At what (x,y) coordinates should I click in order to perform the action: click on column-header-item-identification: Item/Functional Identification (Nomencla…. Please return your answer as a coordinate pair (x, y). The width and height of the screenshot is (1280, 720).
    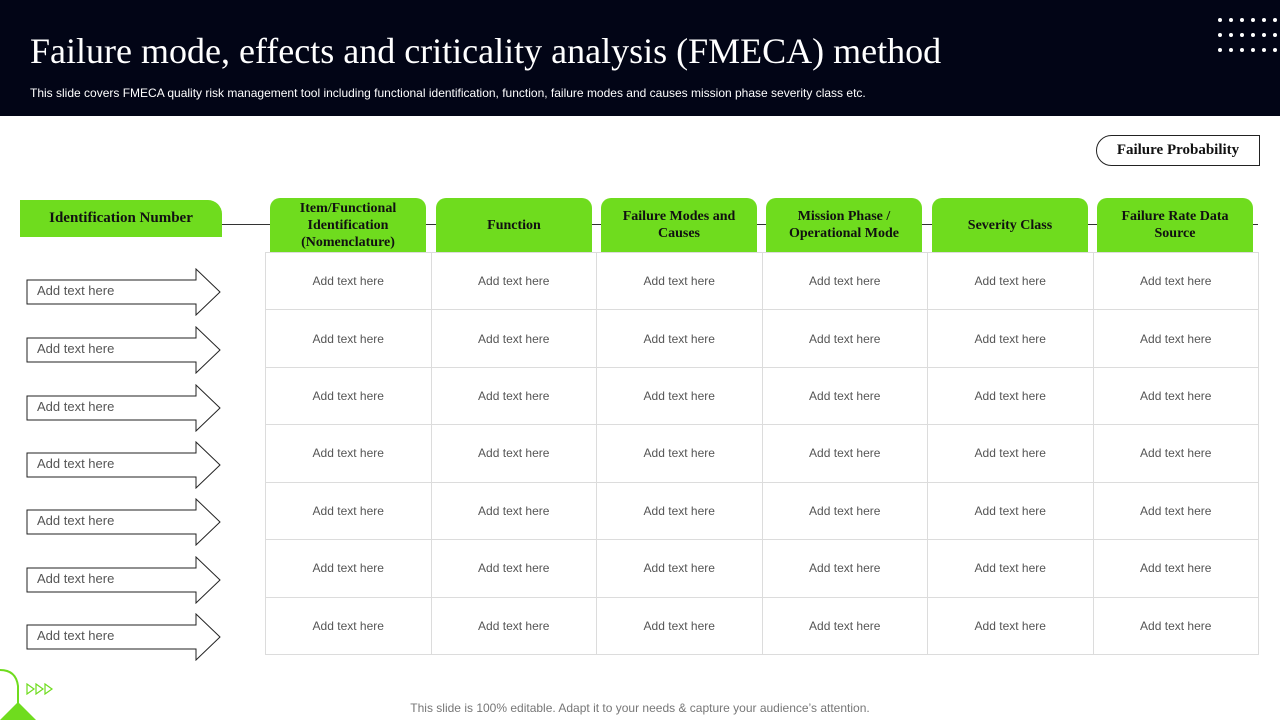
    Looking at the image, I should click on (348, 225).